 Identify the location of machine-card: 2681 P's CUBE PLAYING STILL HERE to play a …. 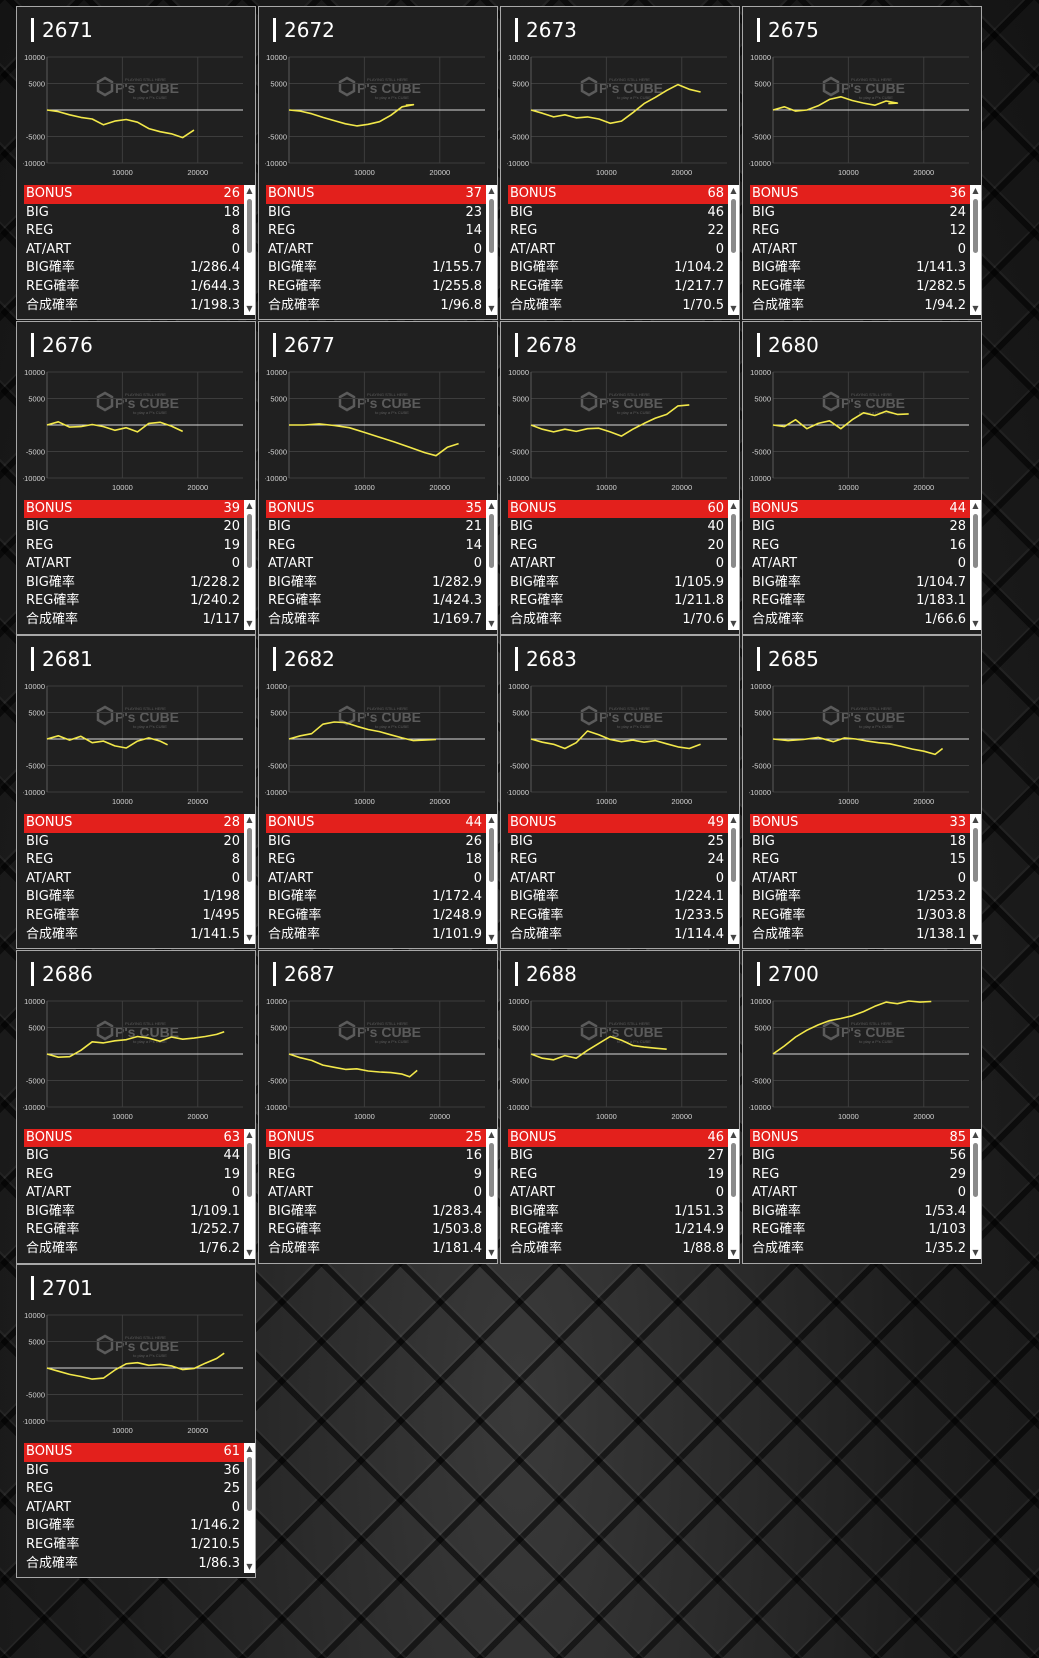
(136, 792).